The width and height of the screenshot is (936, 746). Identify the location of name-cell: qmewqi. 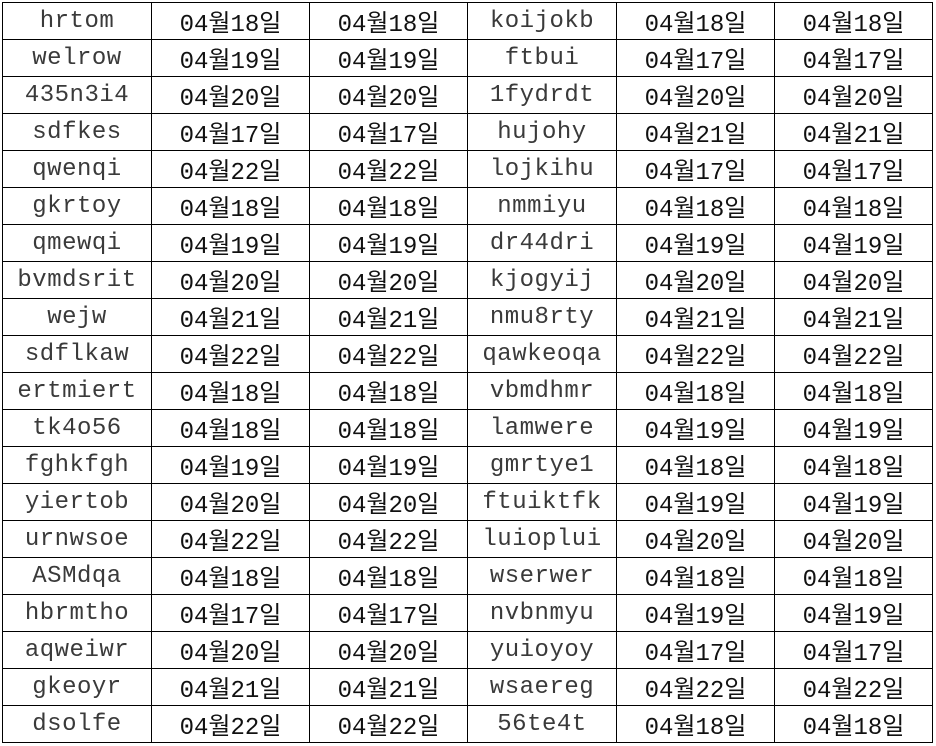
(77, 243).